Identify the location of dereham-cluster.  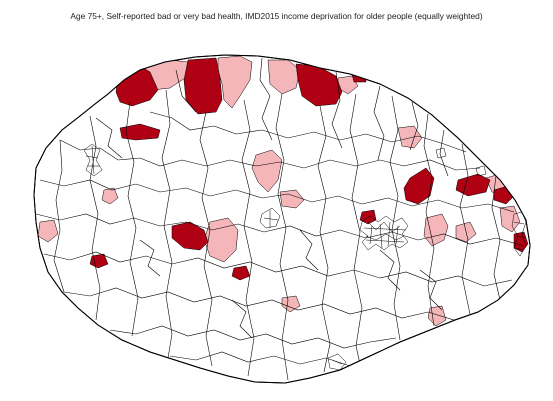
(461, 162).